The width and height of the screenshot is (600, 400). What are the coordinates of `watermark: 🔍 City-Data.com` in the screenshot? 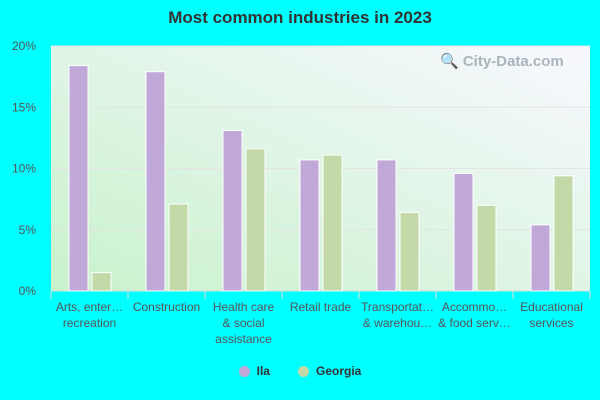 It's located at (502, 61).